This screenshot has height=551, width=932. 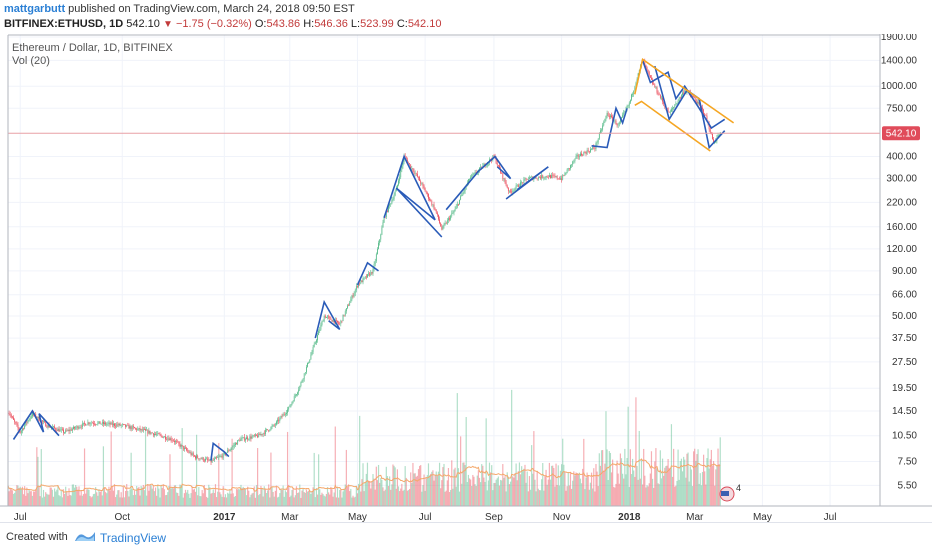 I want to click on author-link: mattgarbutt, so click(x=35, y=9).